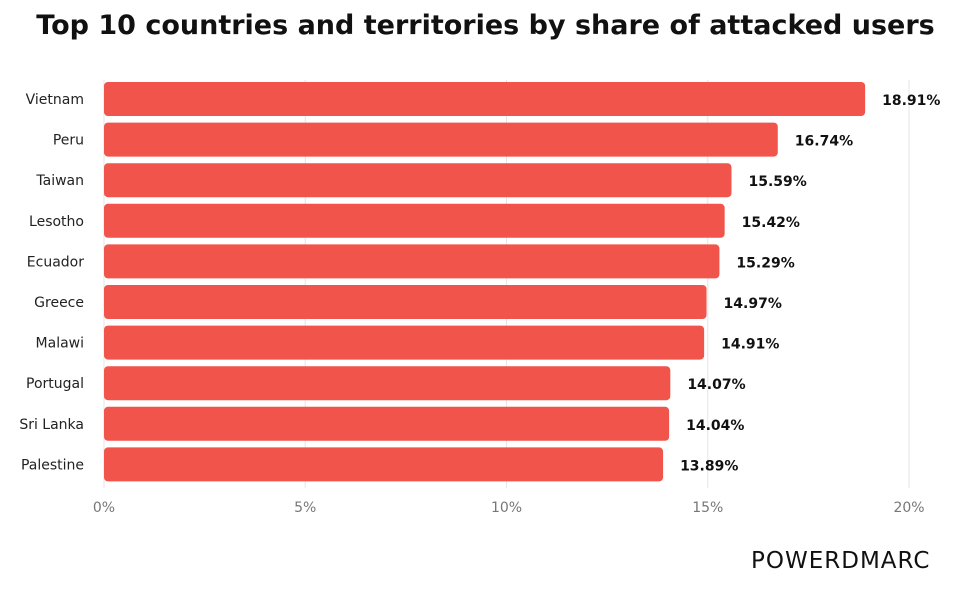 The image size is (971, 606). I want to click on data-label: 14.07%, so click(716, 385).